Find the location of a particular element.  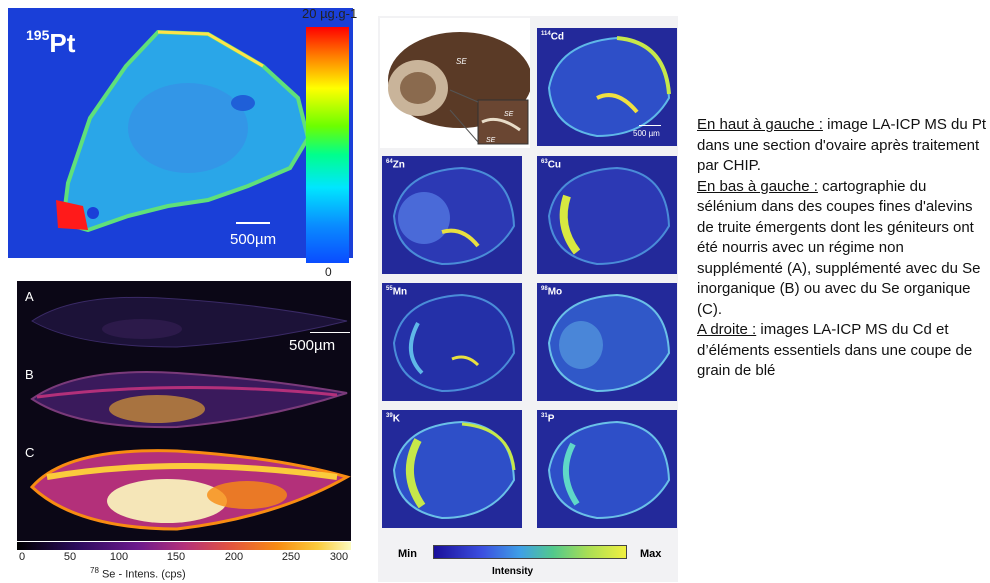

grain-map-zn: 64Zn is located at coordinates (452, 215).